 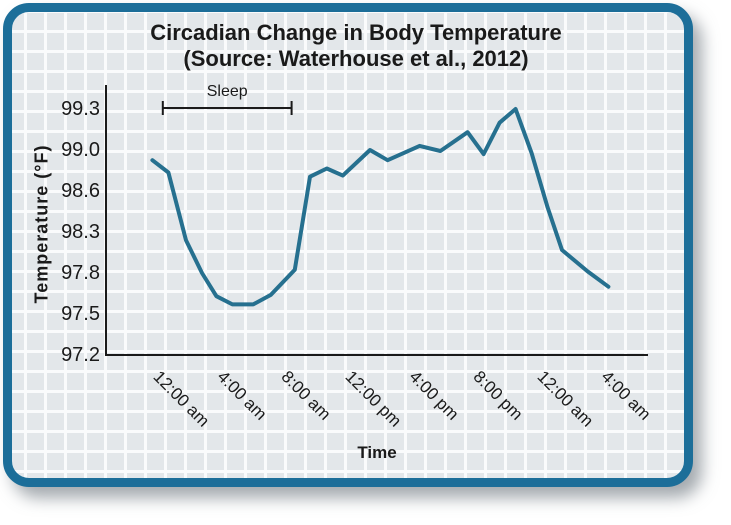 I want to click on chart-title: Circadian Change in Body Temperature, so click(x=356, y=32).